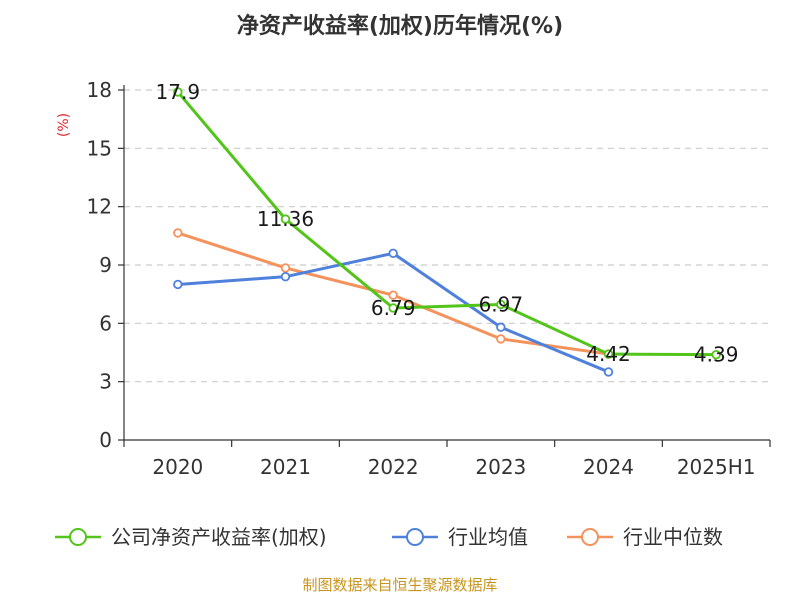 The width and height of the screenshot is (800, 600). I want to click on y-tick-label: 0, so click(105, 440).